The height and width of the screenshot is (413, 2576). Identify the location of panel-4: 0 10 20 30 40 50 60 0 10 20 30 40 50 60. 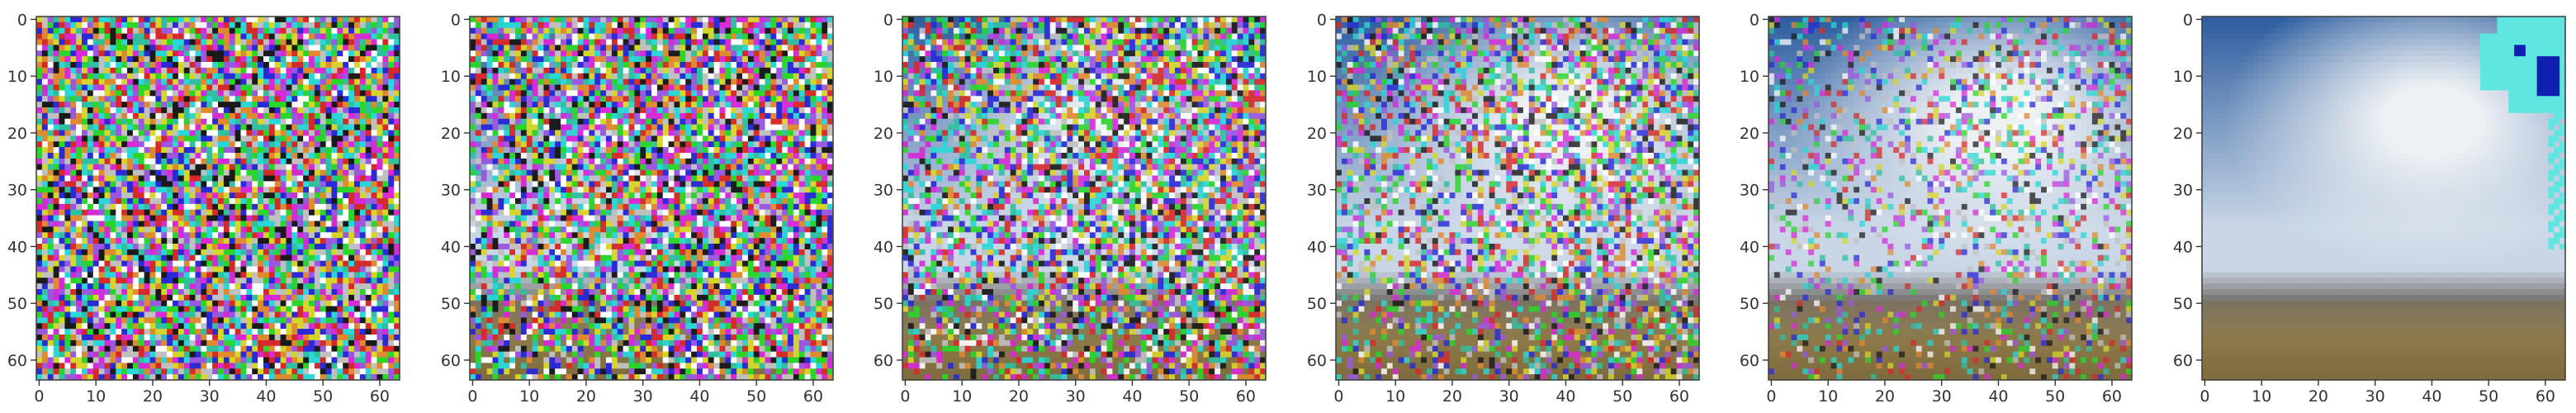
(1503, 208).